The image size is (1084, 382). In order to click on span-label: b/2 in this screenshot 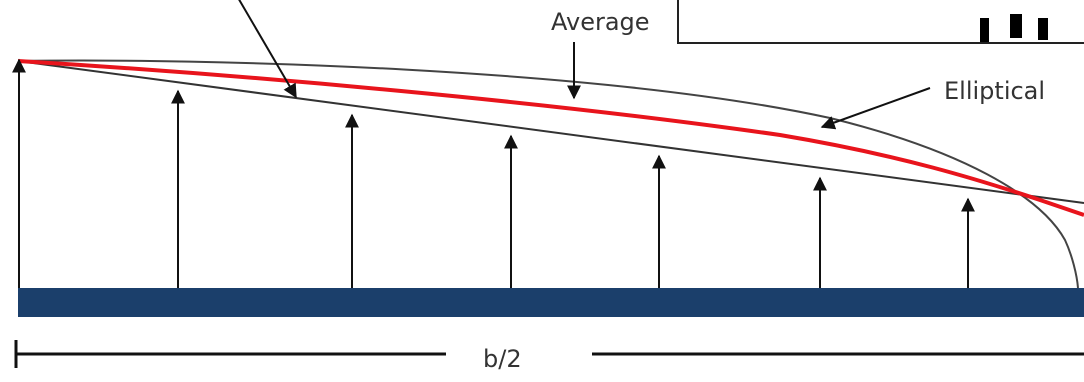, I will do `click(502, 359)`.